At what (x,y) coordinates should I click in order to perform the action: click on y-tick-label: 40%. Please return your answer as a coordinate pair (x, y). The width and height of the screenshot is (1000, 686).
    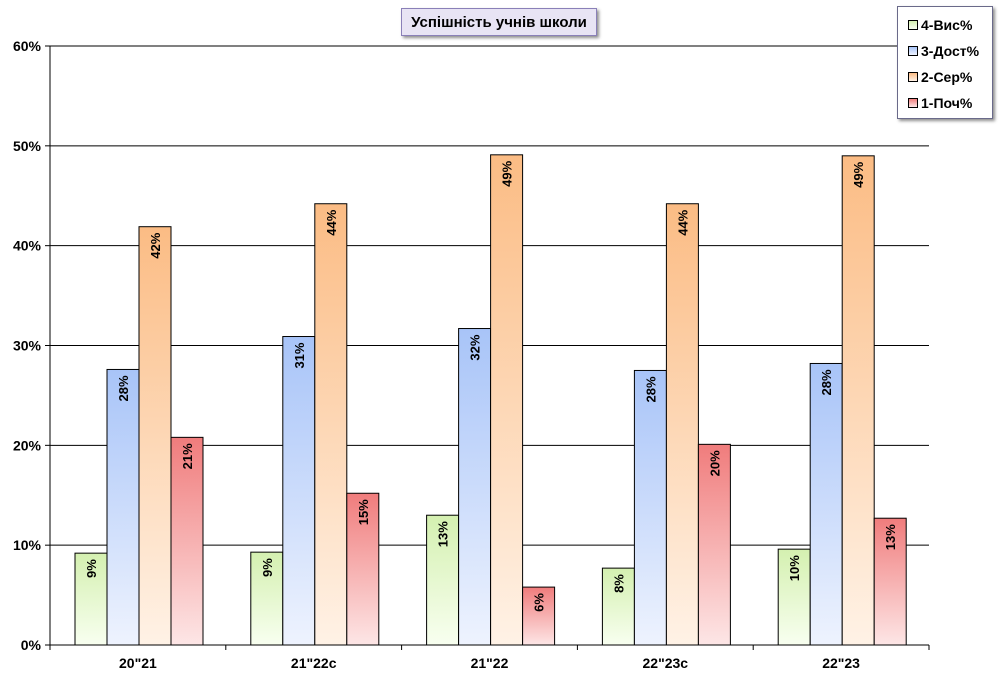
    Looking at the image, I should click on (27, 246).